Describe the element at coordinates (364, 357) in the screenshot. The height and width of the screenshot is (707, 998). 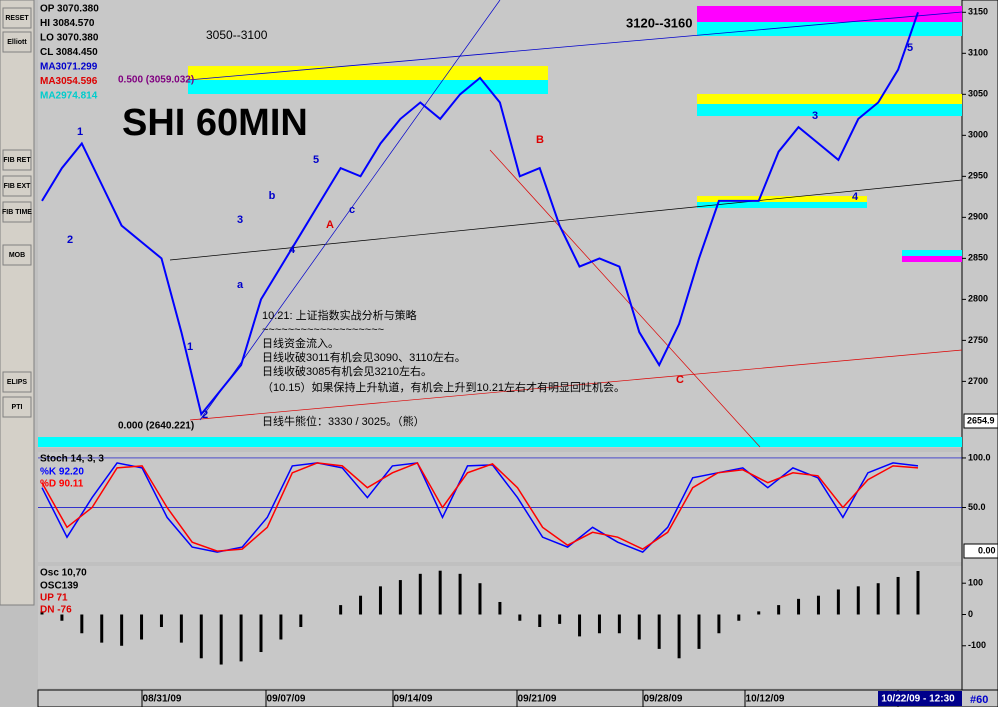
I see `note-line: 日线收破3011有机会见3090、3110左右。` at that location.